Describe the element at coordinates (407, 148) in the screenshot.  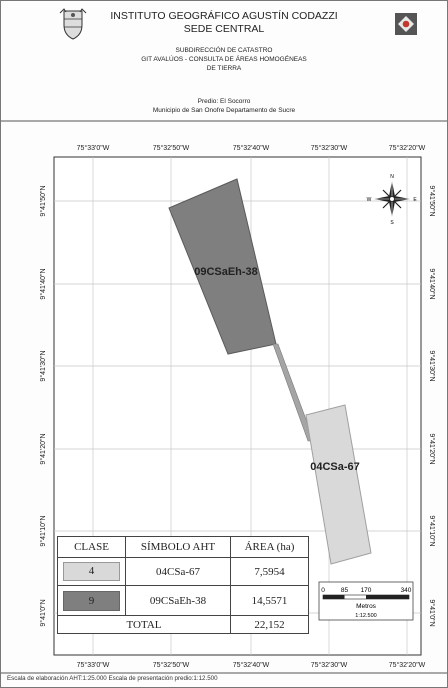
I see `longitude-label-top: 75°32'20"W` at that location.